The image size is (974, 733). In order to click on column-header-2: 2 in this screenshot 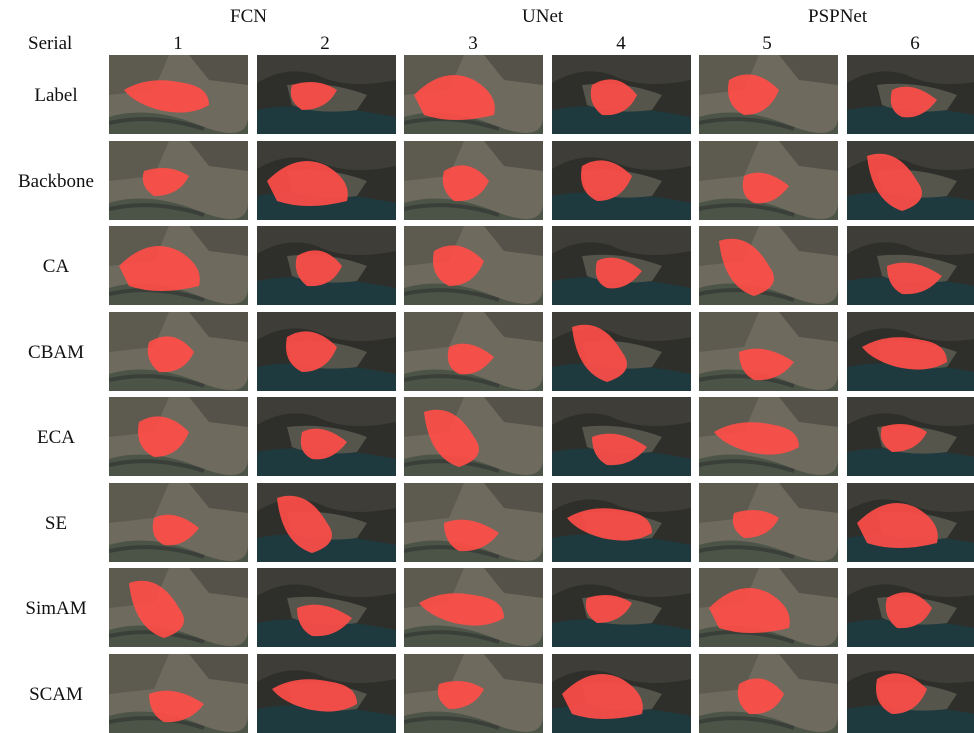, I will do `click(325, 43)`.